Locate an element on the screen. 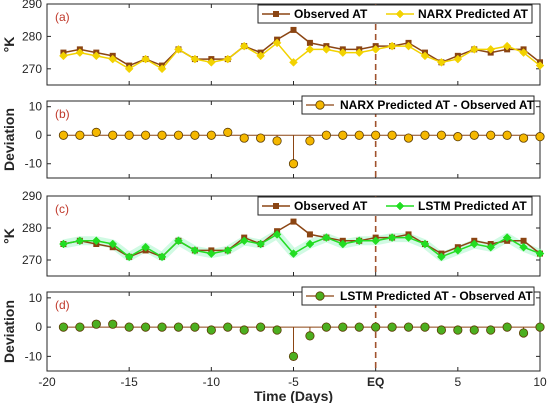 The width and height of the screenshot is (550, 403). legend: NARX Predicted AT - Observed AT is located at coordinates (418, 105).